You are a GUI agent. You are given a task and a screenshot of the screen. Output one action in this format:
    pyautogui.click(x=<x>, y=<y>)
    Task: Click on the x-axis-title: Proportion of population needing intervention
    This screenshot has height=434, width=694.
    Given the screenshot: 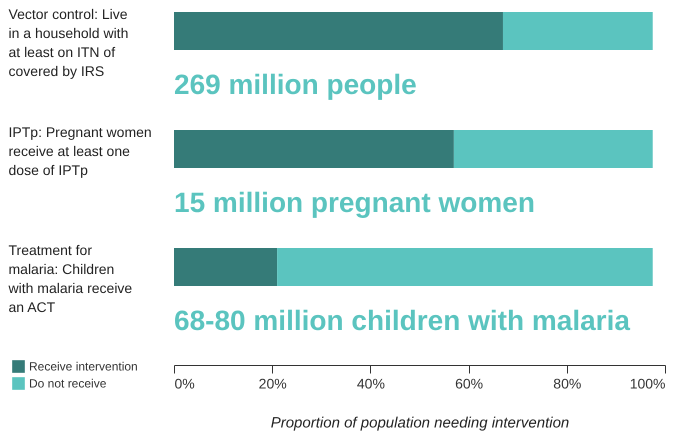 What is the action you would take?
    pyautogui.click(x=420, y=423)
    